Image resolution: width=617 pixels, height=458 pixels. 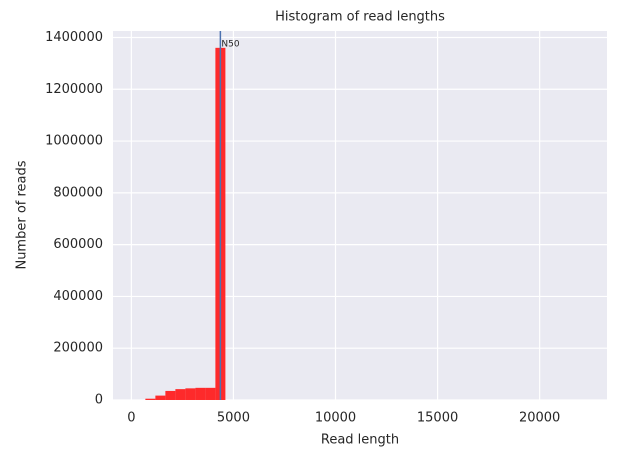 What do you see at coordinates (99, 400) in the screenshot?
I see `y-tick-label: 0` at bounding box center [99, 400].